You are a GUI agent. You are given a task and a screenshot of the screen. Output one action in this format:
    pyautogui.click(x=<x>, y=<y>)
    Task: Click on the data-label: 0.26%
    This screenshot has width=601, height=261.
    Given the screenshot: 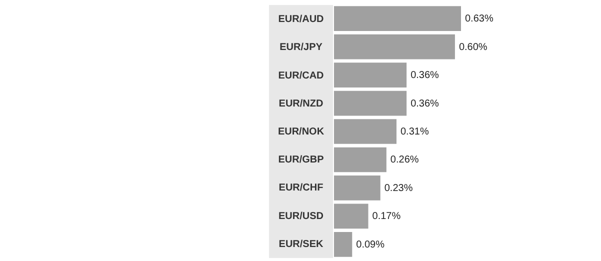 What is the action you would take?
    pyautogui.click(x=404, y=160)
    